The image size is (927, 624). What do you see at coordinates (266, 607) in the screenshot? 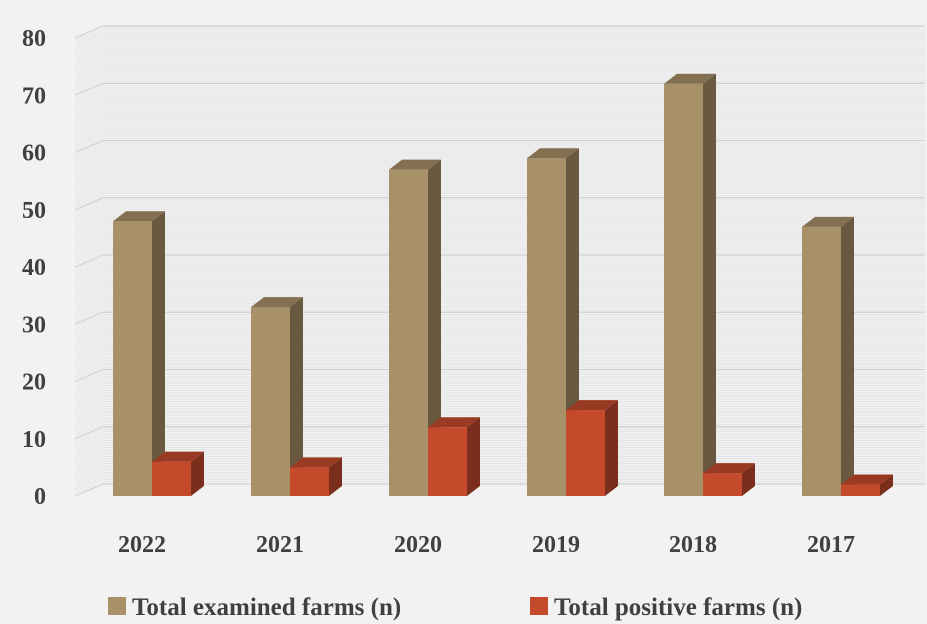
I see `legend-label: Total examined farms (n)` at bounding box center [266, 607].